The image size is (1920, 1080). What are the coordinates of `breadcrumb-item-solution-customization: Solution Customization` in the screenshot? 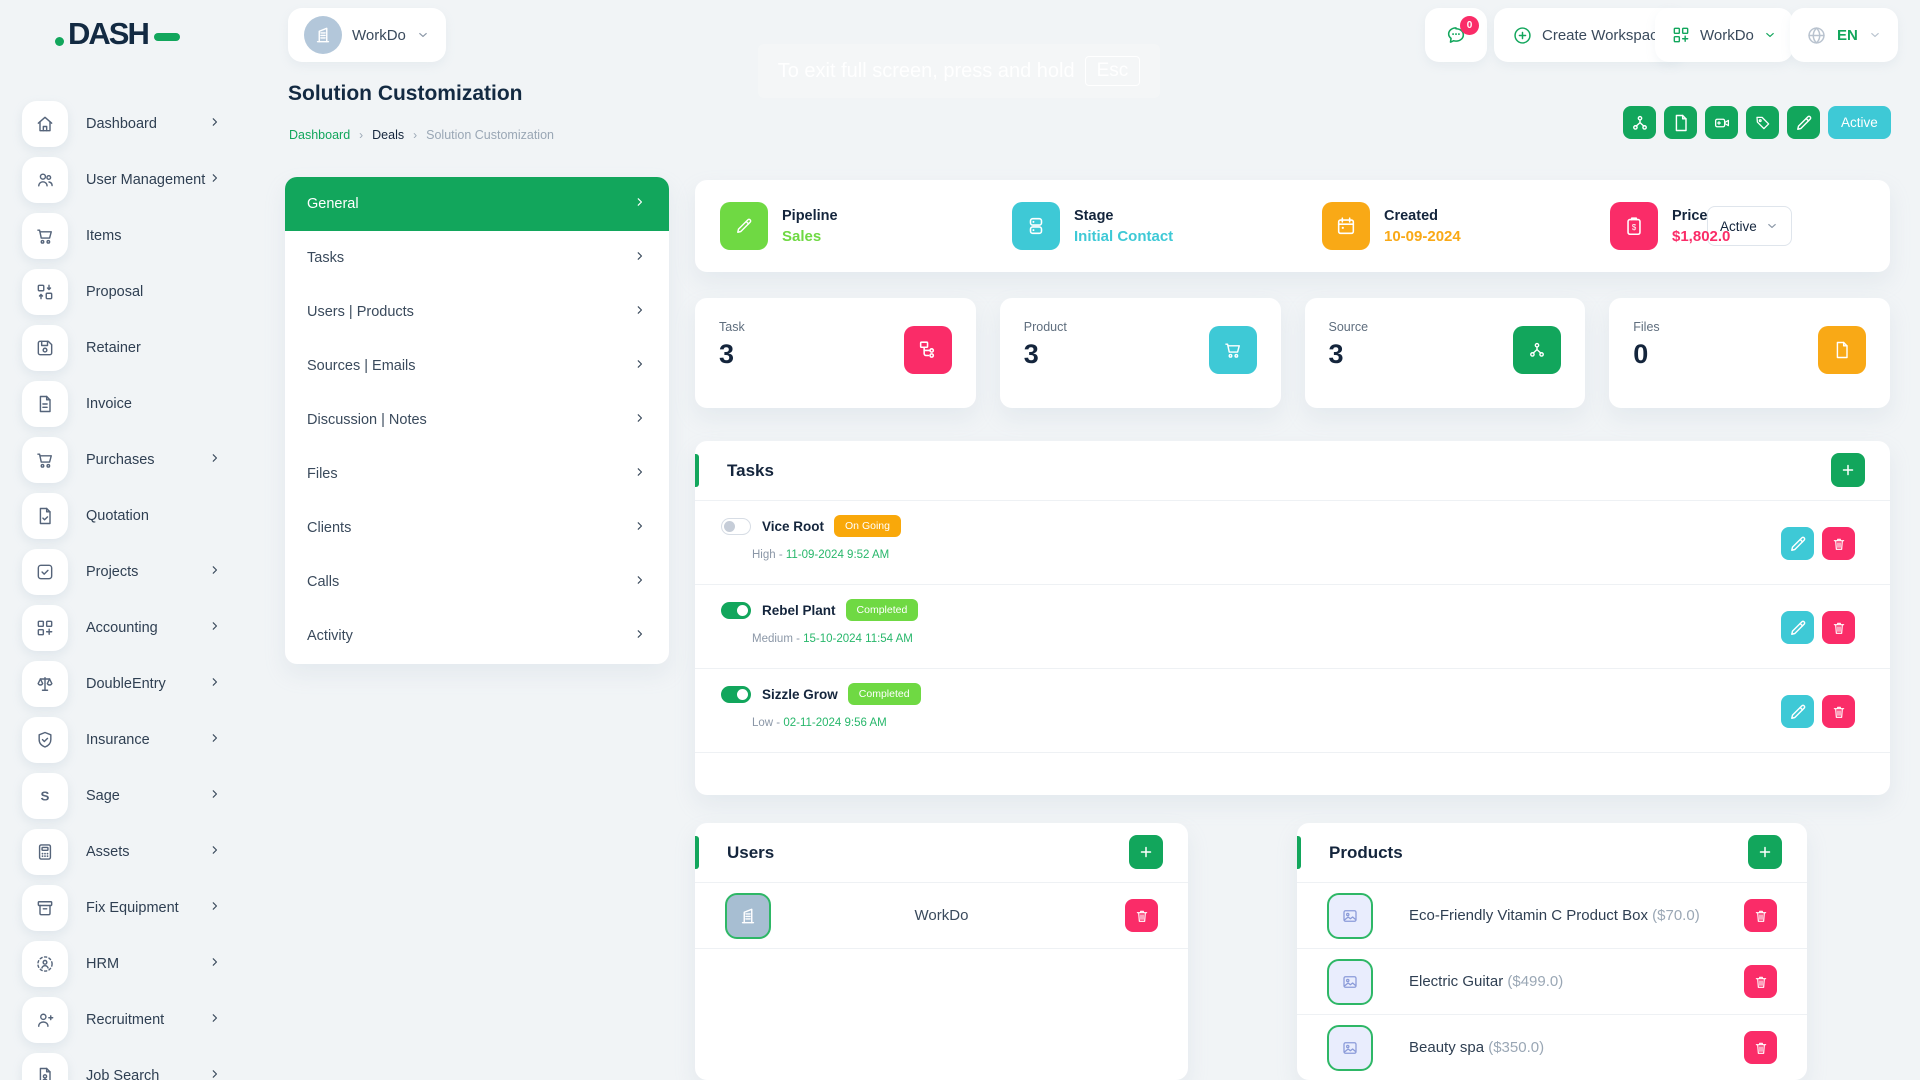 It's located at (490, 135).